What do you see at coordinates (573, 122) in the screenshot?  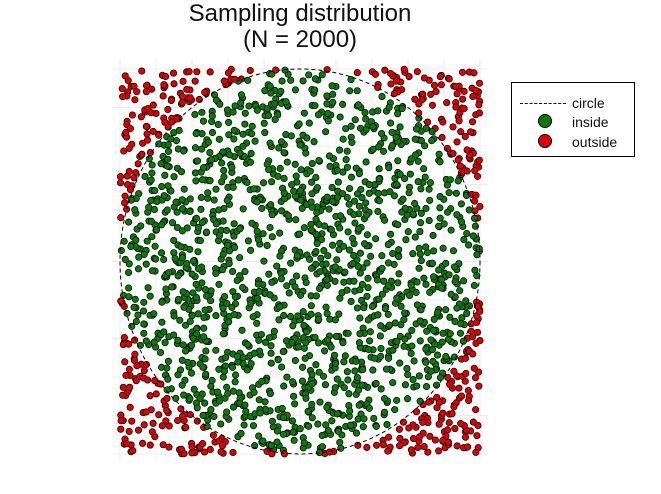 I see `legend-item-inside: inside` at bounding box center [573, 122].